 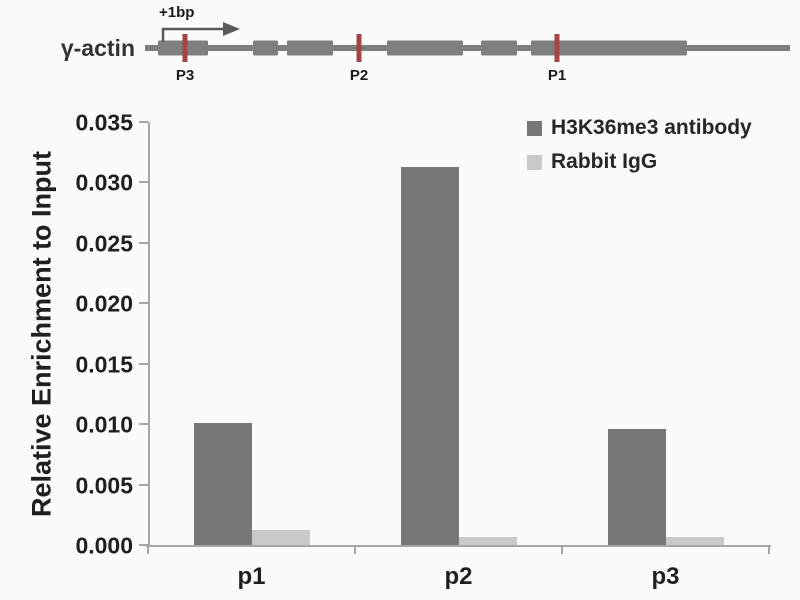 What do you see at coordinates (176, 12) in the screenshot?
I see `tss-label: +1bp` at bounding box center [176, 12].